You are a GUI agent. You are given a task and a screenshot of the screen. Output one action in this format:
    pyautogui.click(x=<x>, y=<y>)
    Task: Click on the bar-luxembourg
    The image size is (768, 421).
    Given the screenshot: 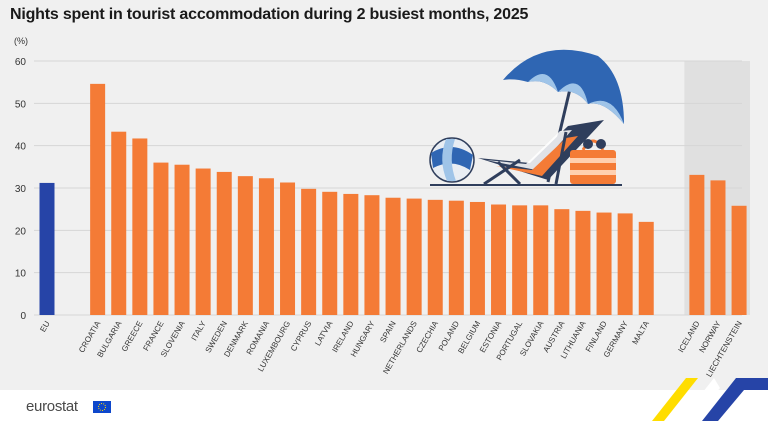 What is the action you would take?
    pyautogui.click(x=288, y=248)
    